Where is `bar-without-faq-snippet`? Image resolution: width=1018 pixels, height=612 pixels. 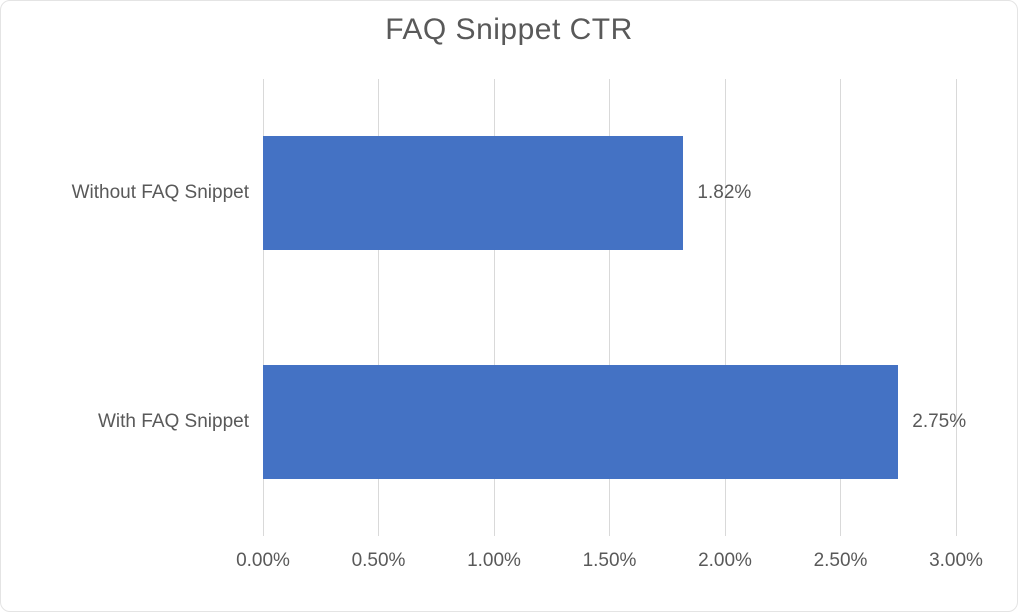
bar-without-faq-snippet is located at coordinates (473, 193).